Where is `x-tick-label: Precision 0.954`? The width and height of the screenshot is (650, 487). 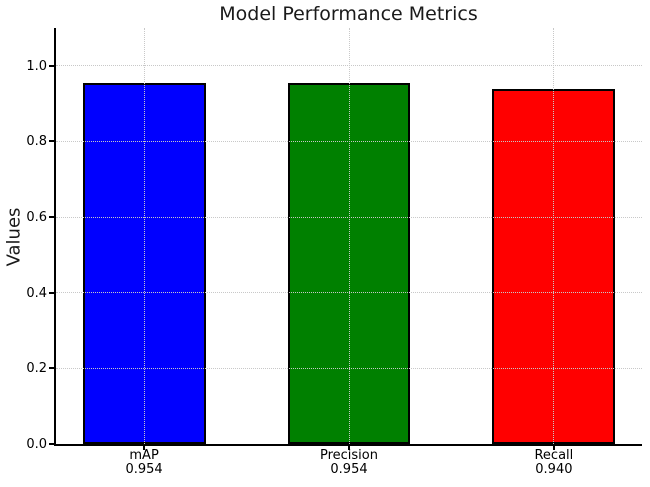
x-tick-label: Precision 0.954 is located at coordinates (349, 463).